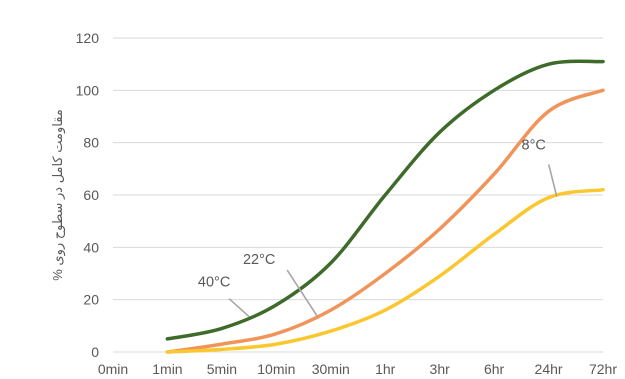 This screenshot has height=379, width=625. Describe the element at coordinates (88, 90) in the screenshot. I see `y-tick-label: 100` at that location.